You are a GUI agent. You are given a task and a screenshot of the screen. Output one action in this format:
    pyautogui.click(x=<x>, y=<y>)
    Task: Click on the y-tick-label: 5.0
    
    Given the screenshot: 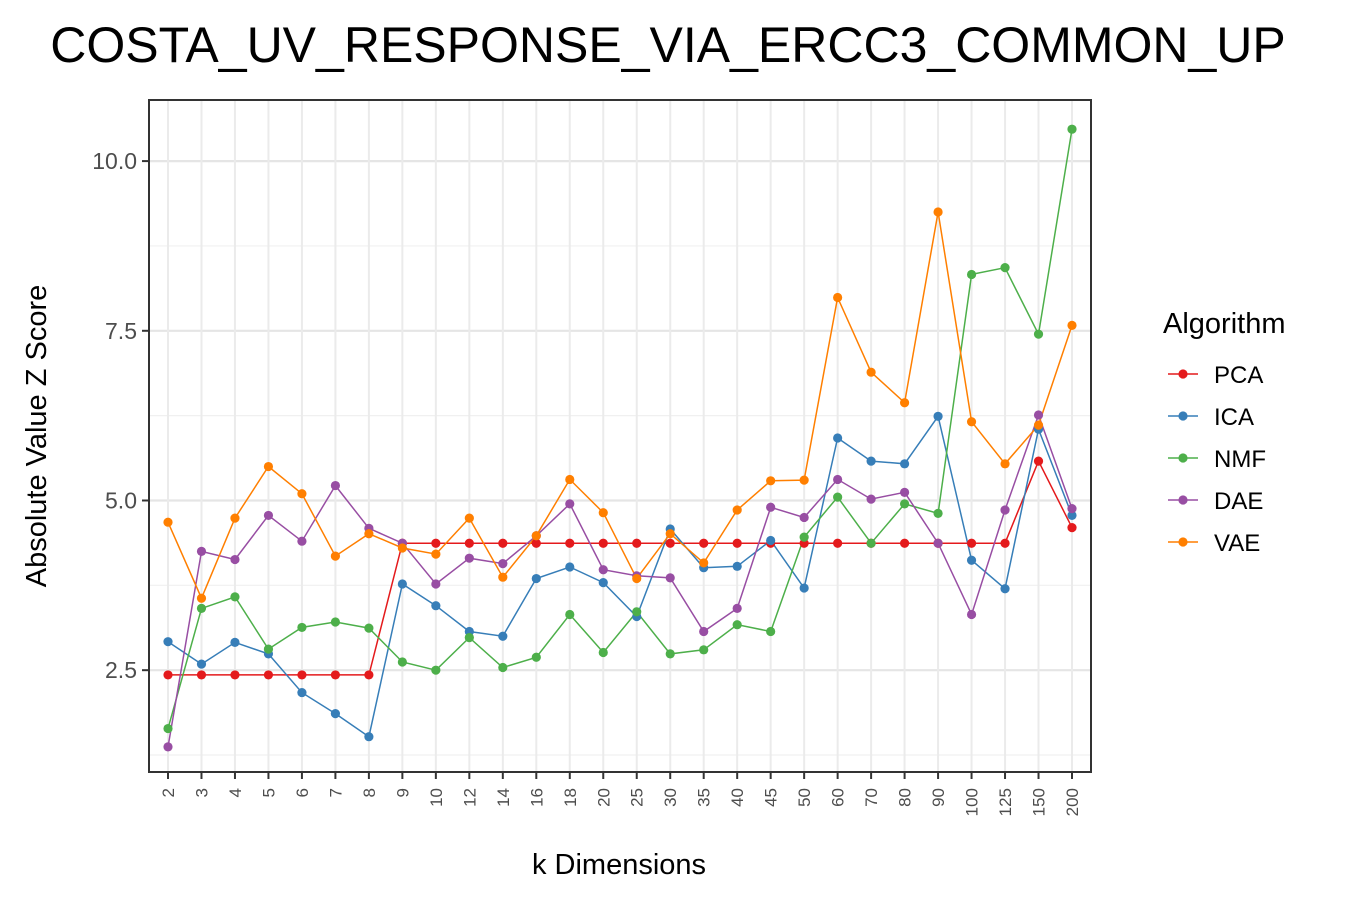 What is the action you would take?
    pyautogui.click(x=121, y=500)
    